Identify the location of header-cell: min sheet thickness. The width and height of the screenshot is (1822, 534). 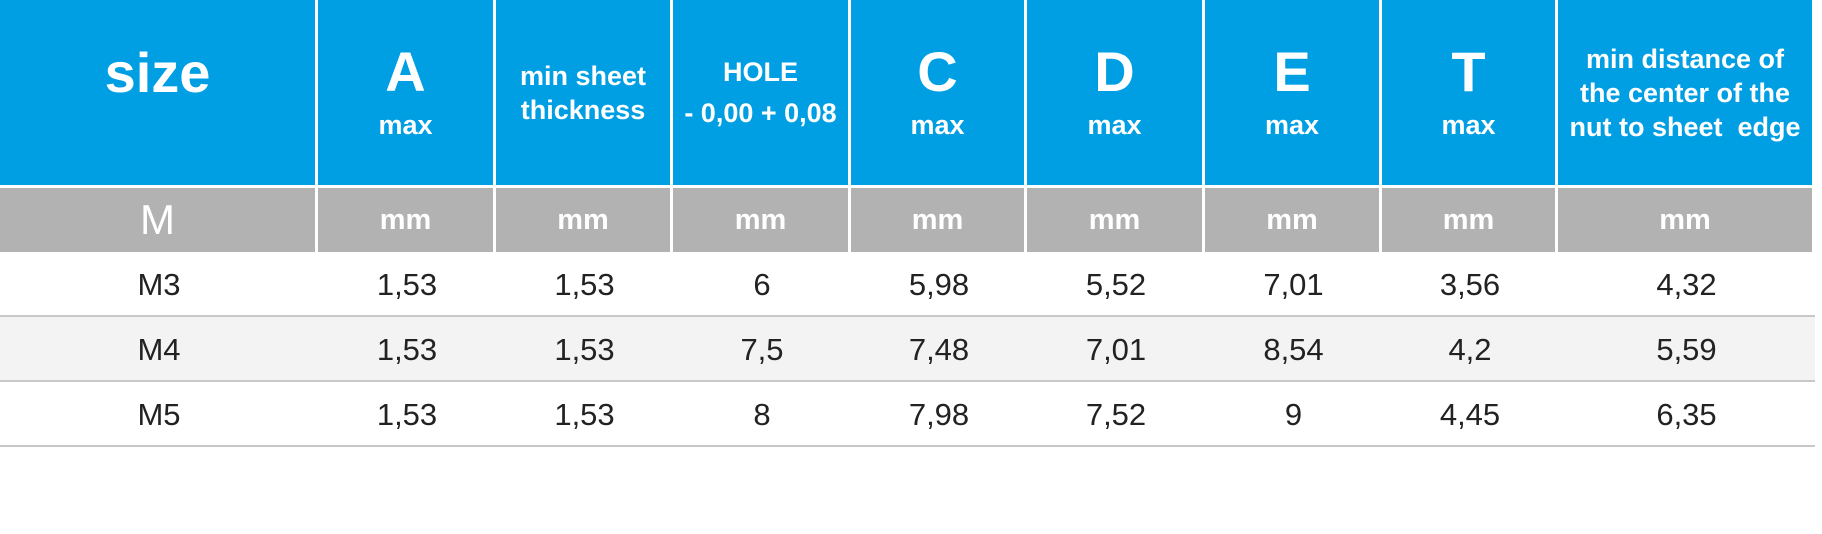
(584, 94).